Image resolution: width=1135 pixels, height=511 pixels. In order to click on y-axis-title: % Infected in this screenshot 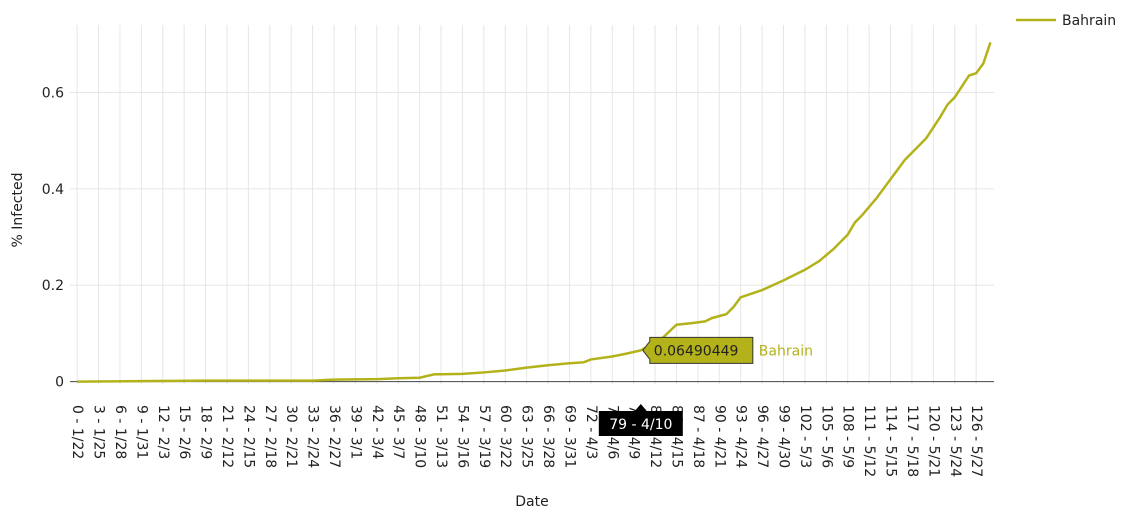, I will do `click(18, 210)`.